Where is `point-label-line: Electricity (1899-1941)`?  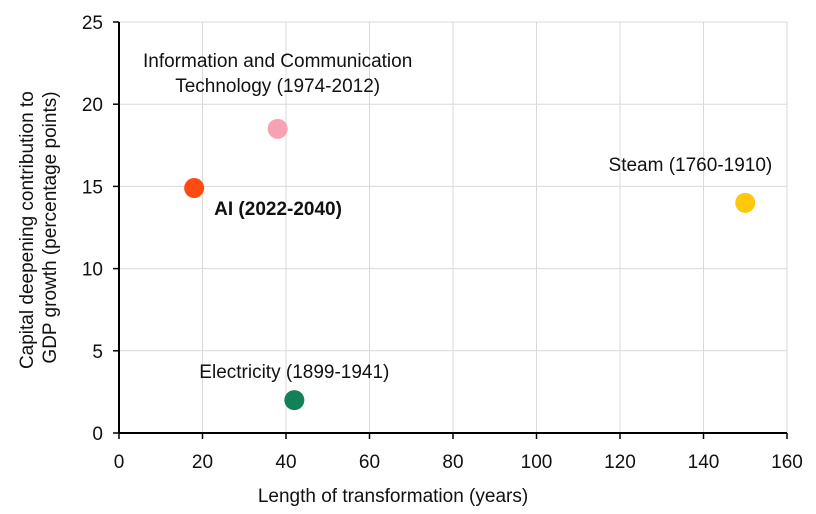 point-label-line: Electricity (1899-1941) is located at coordinates (294, 372).